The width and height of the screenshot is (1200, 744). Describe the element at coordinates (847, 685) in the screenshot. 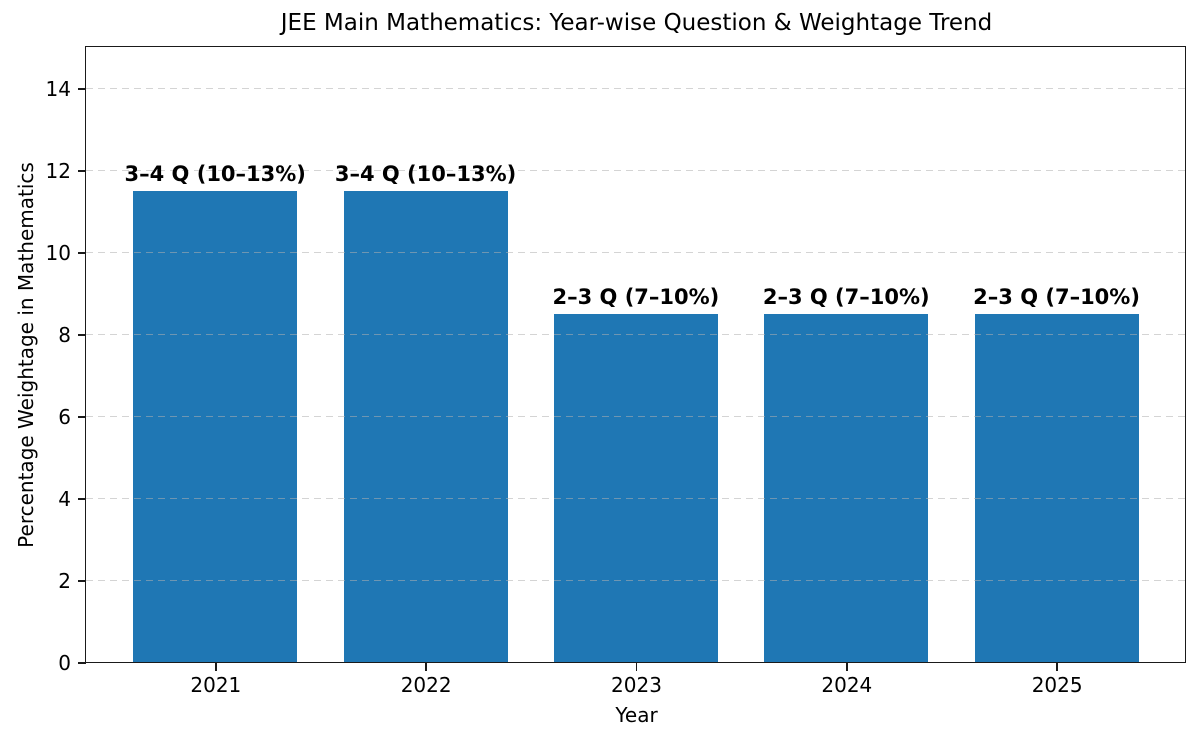

I see `x-tick-label-2024: 2024` at that location.